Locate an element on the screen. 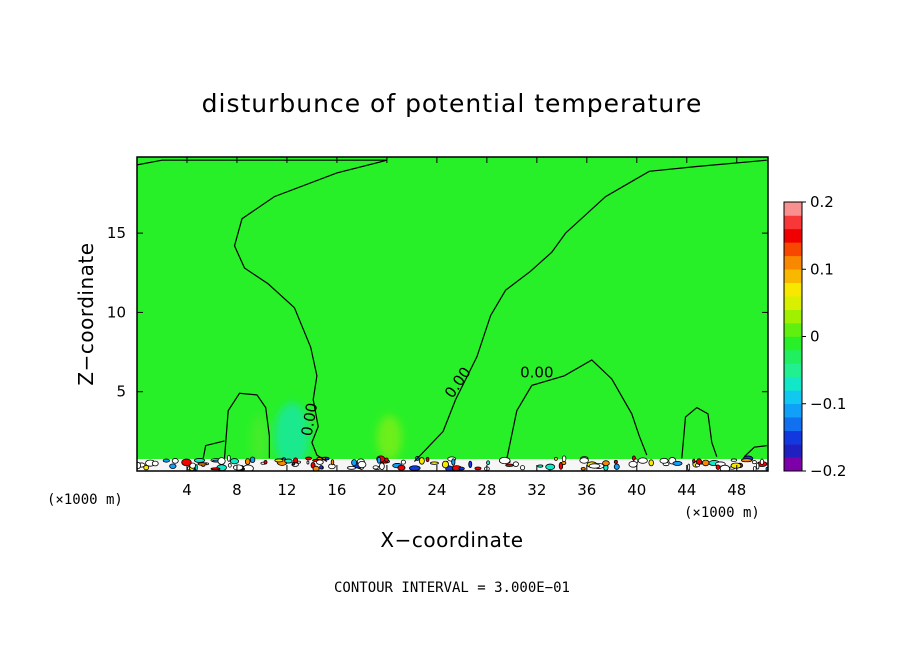 The image size is (904, 654). x-tick-label: 48 is located at coordinates (736, 490).